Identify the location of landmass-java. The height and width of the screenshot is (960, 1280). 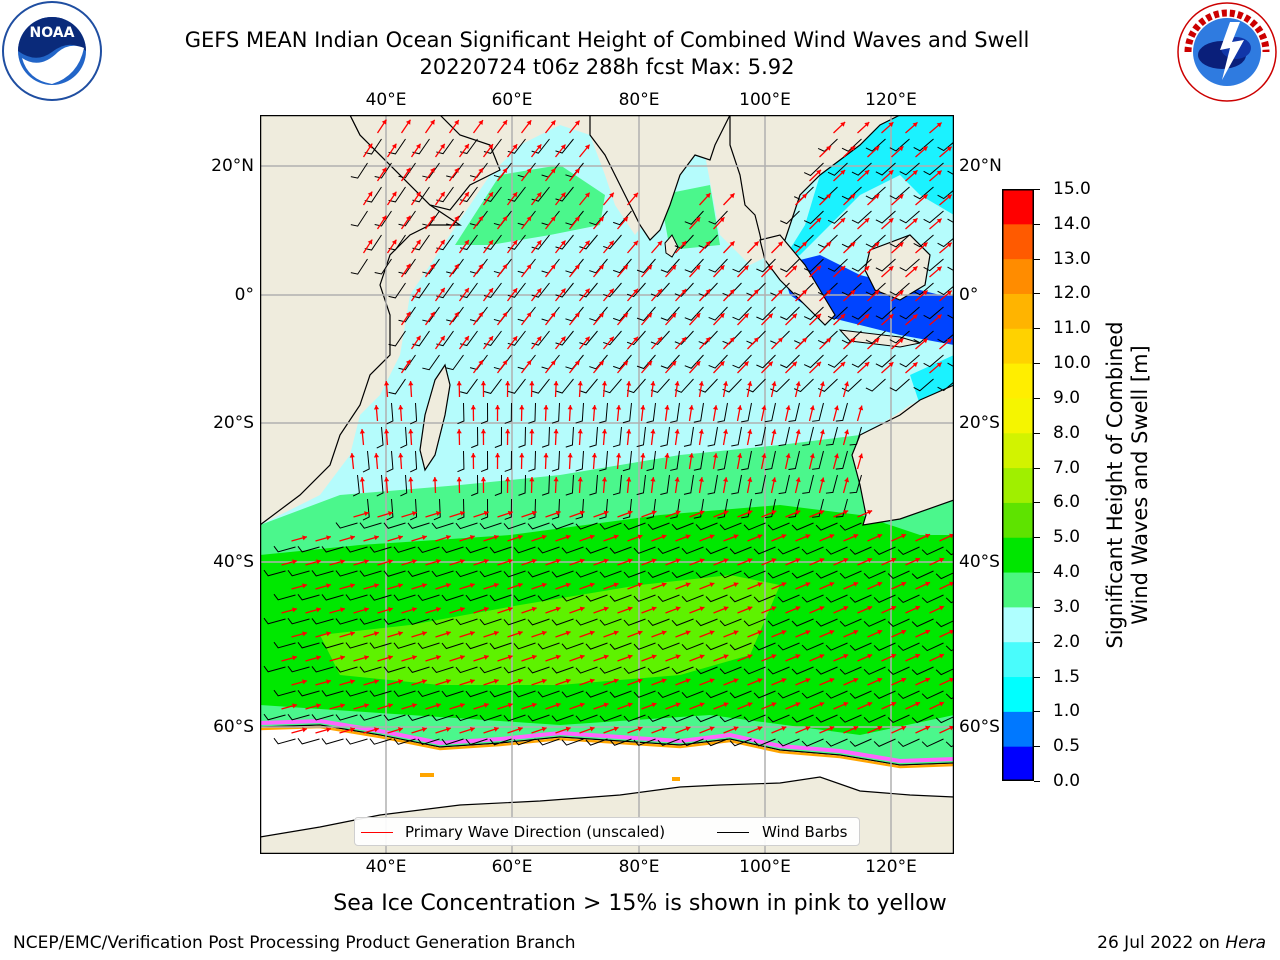
(879, 338).